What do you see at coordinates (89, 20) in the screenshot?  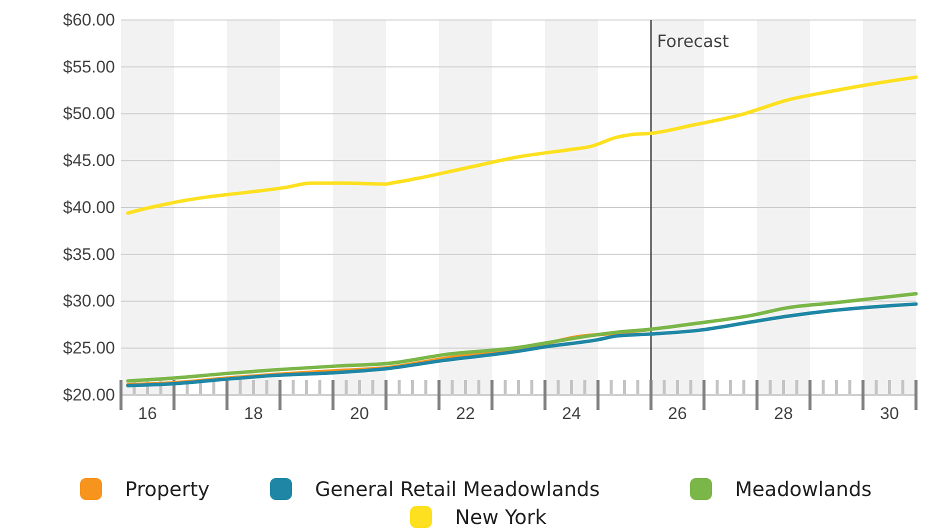 I see `y-tick-label: $60.00` at bounding box center [89, 20].